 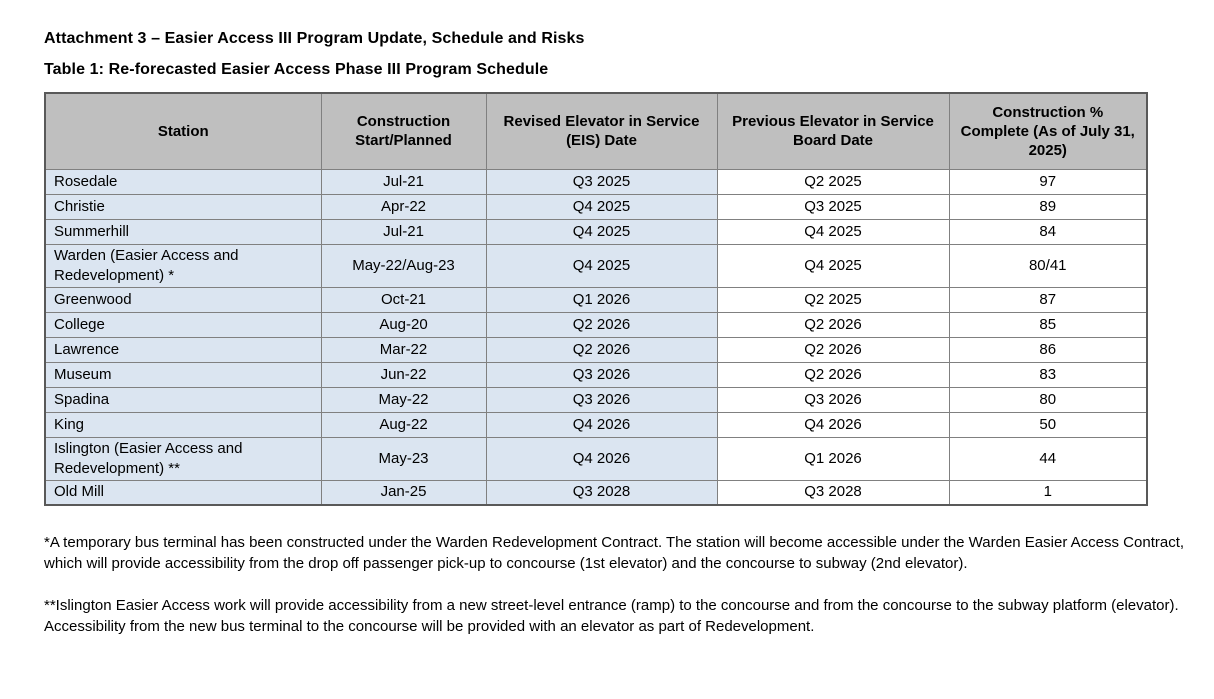 I want to click on table-cell: Mar-22, so click(x=403, y=349).